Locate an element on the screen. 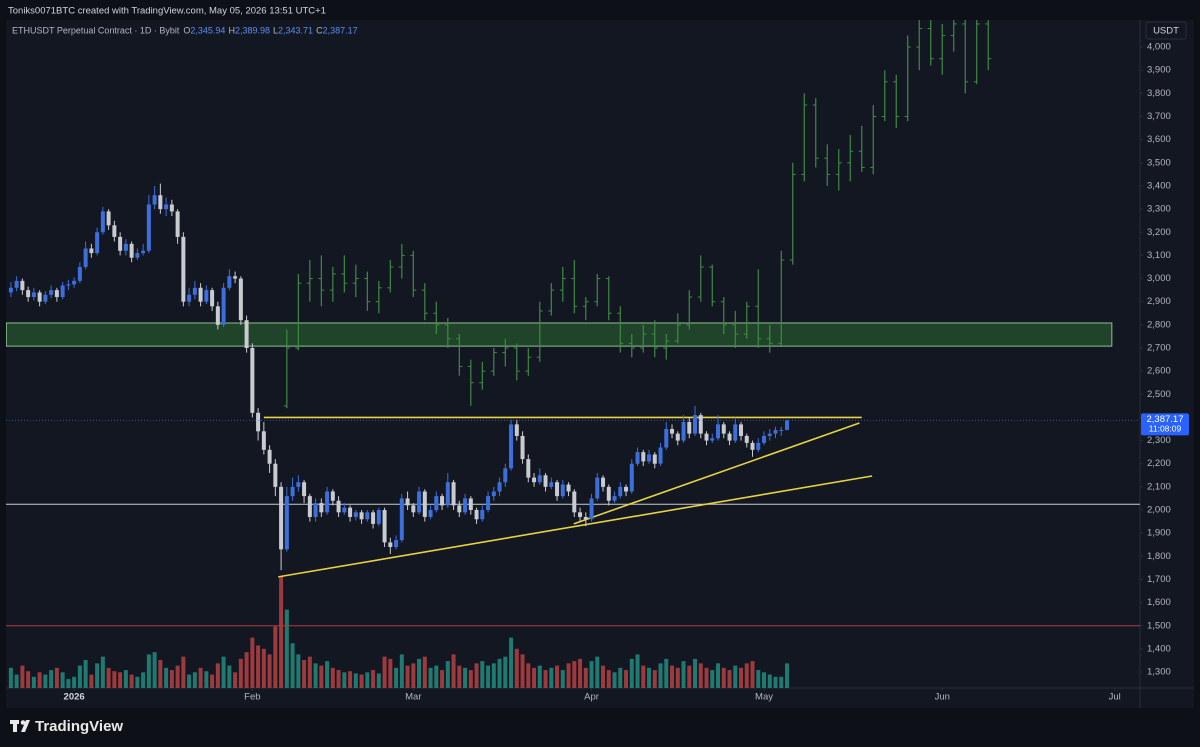  brand: TradingView is located at coordinates (79, 726).